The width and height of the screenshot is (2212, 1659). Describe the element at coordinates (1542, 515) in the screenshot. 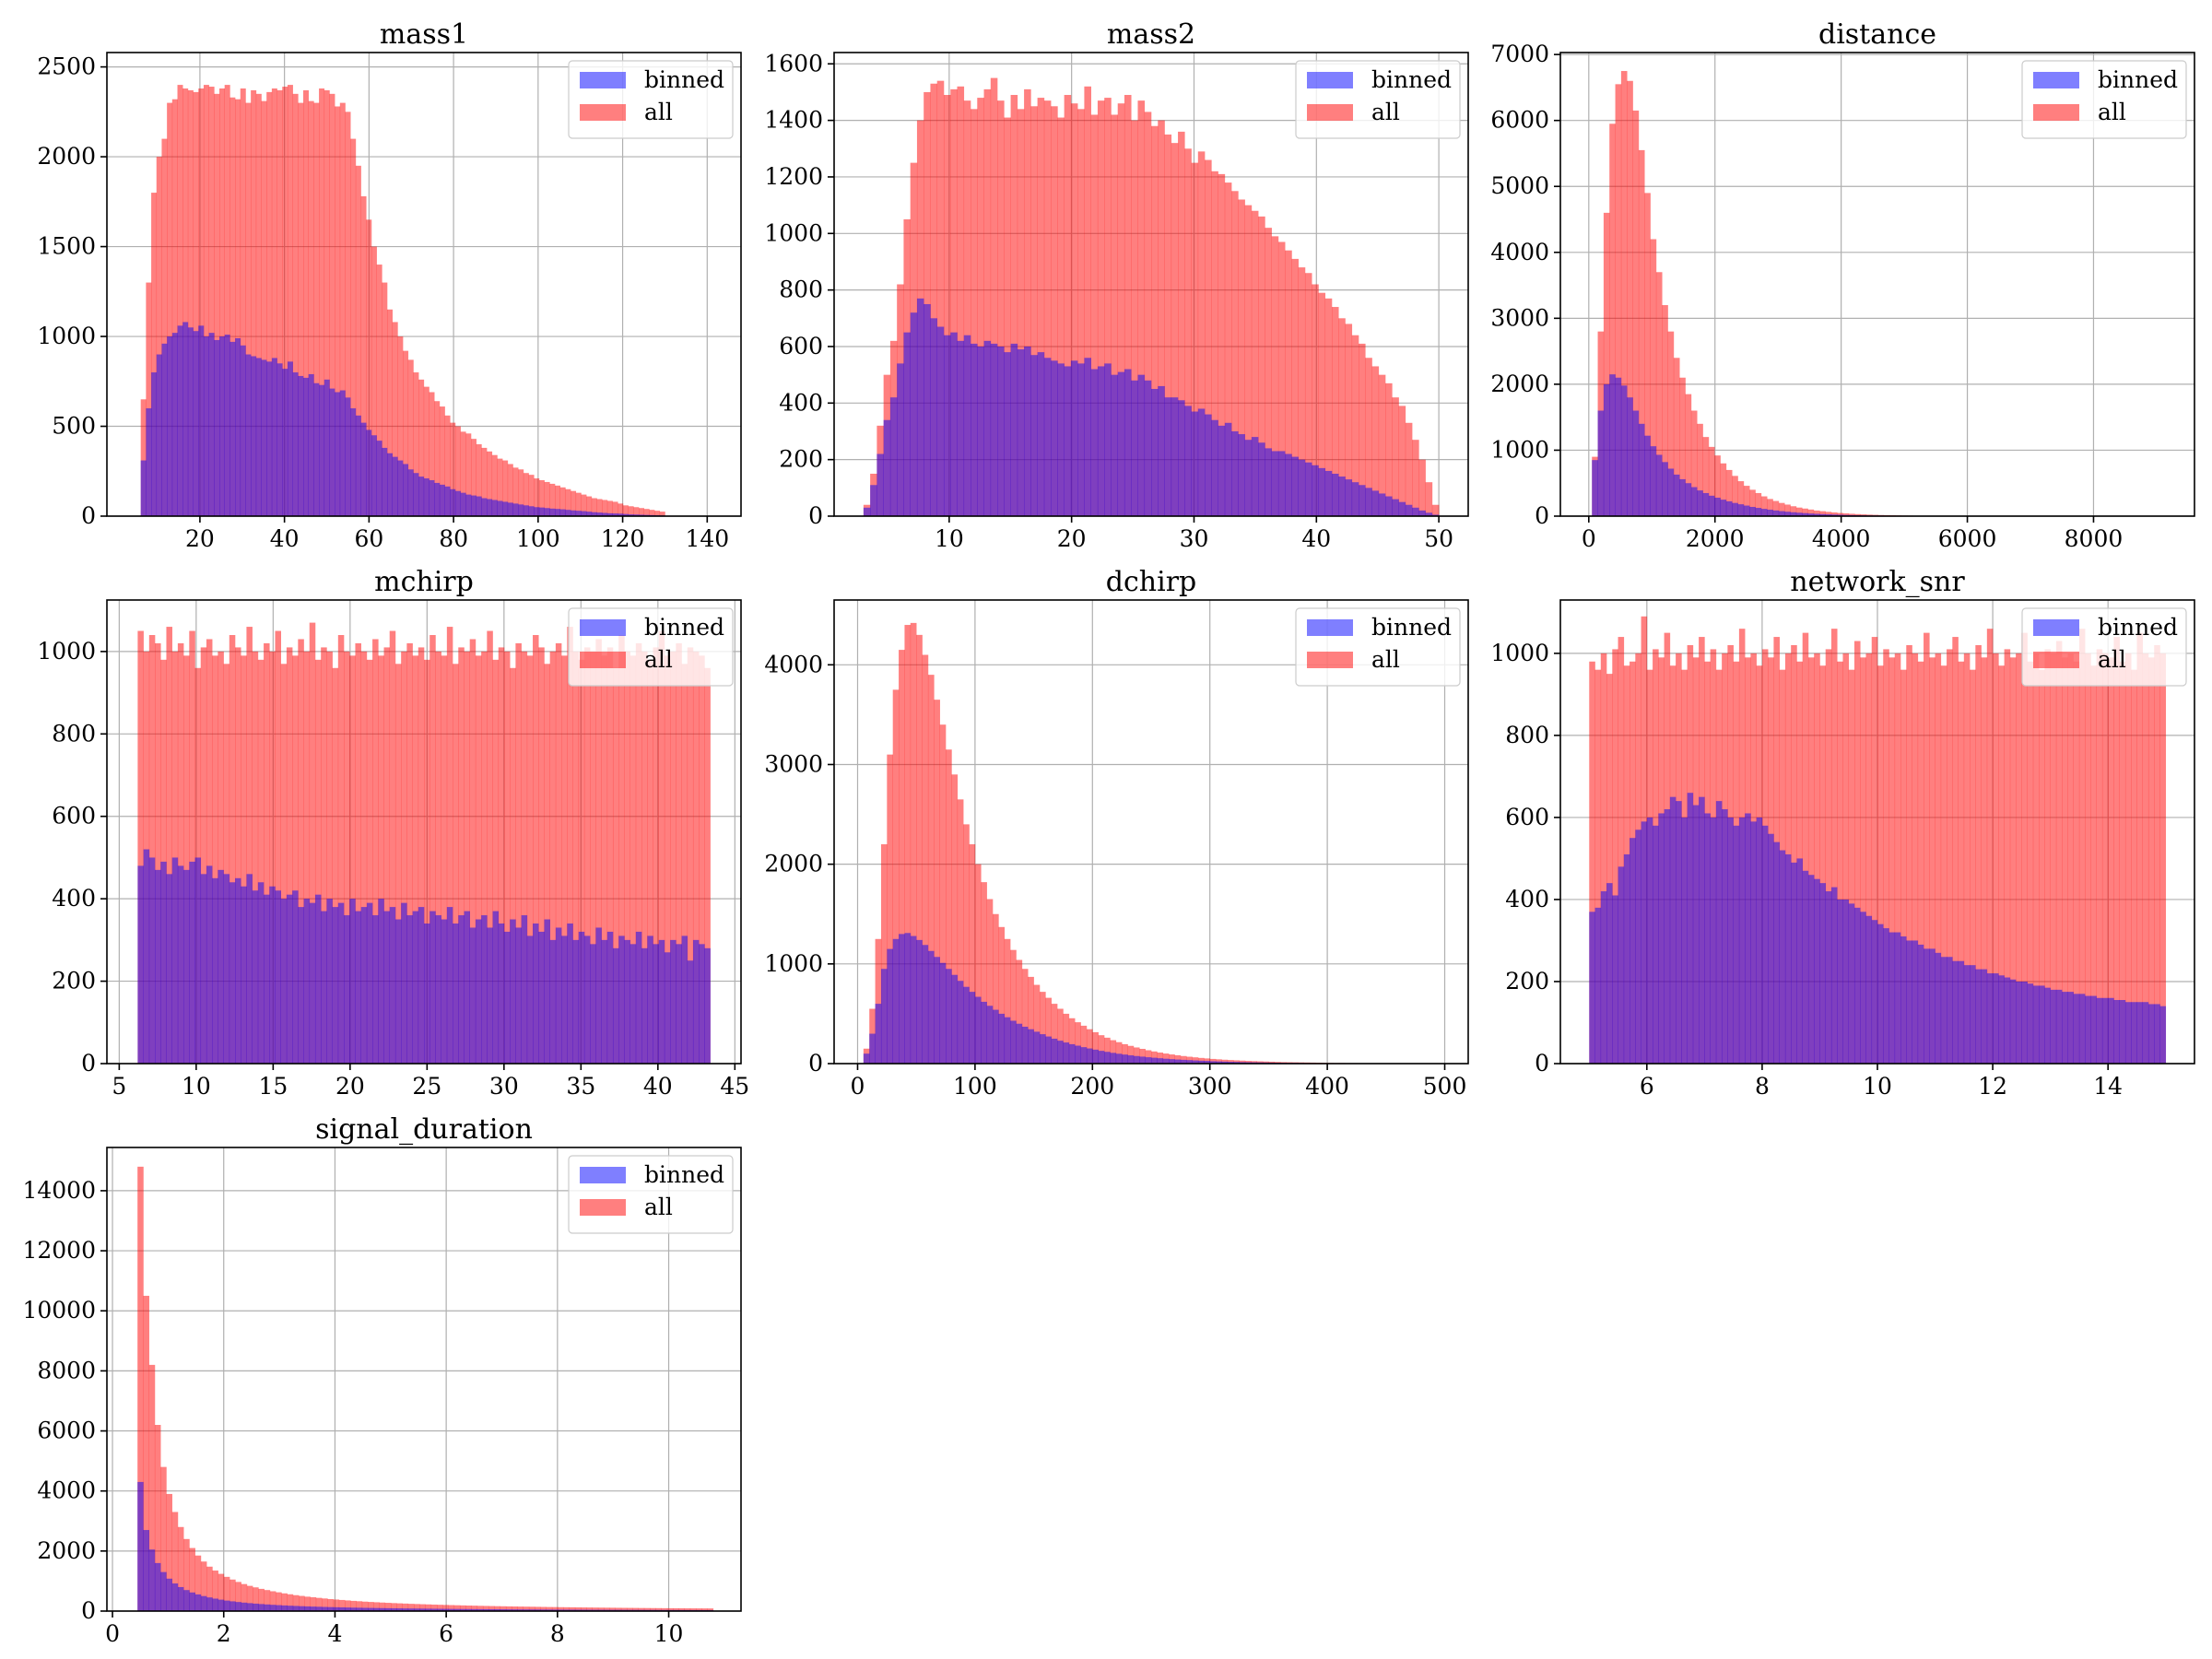

I see `y-tick-label: 0` at that location.